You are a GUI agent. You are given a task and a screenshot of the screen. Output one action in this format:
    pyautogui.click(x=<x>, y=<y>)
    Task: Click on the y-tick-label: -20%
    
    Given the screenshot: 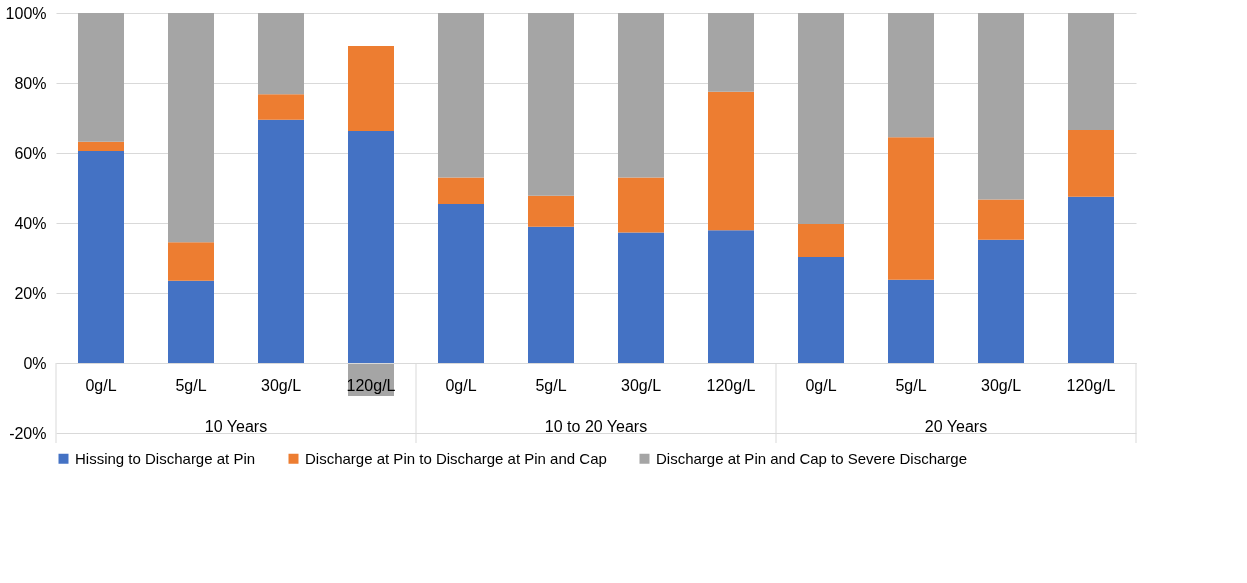 What is the action you would take?
    pyautogui.click(x=28, y=433)
    